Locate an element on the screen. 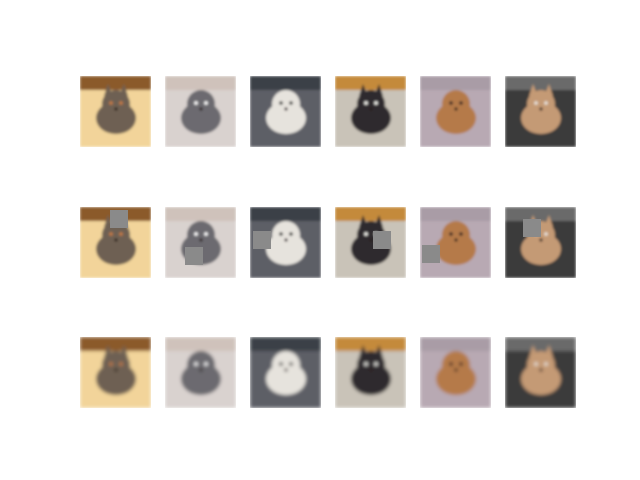  tile-r3-c3-dog-reconstructed is located at coordinates (285, 372).